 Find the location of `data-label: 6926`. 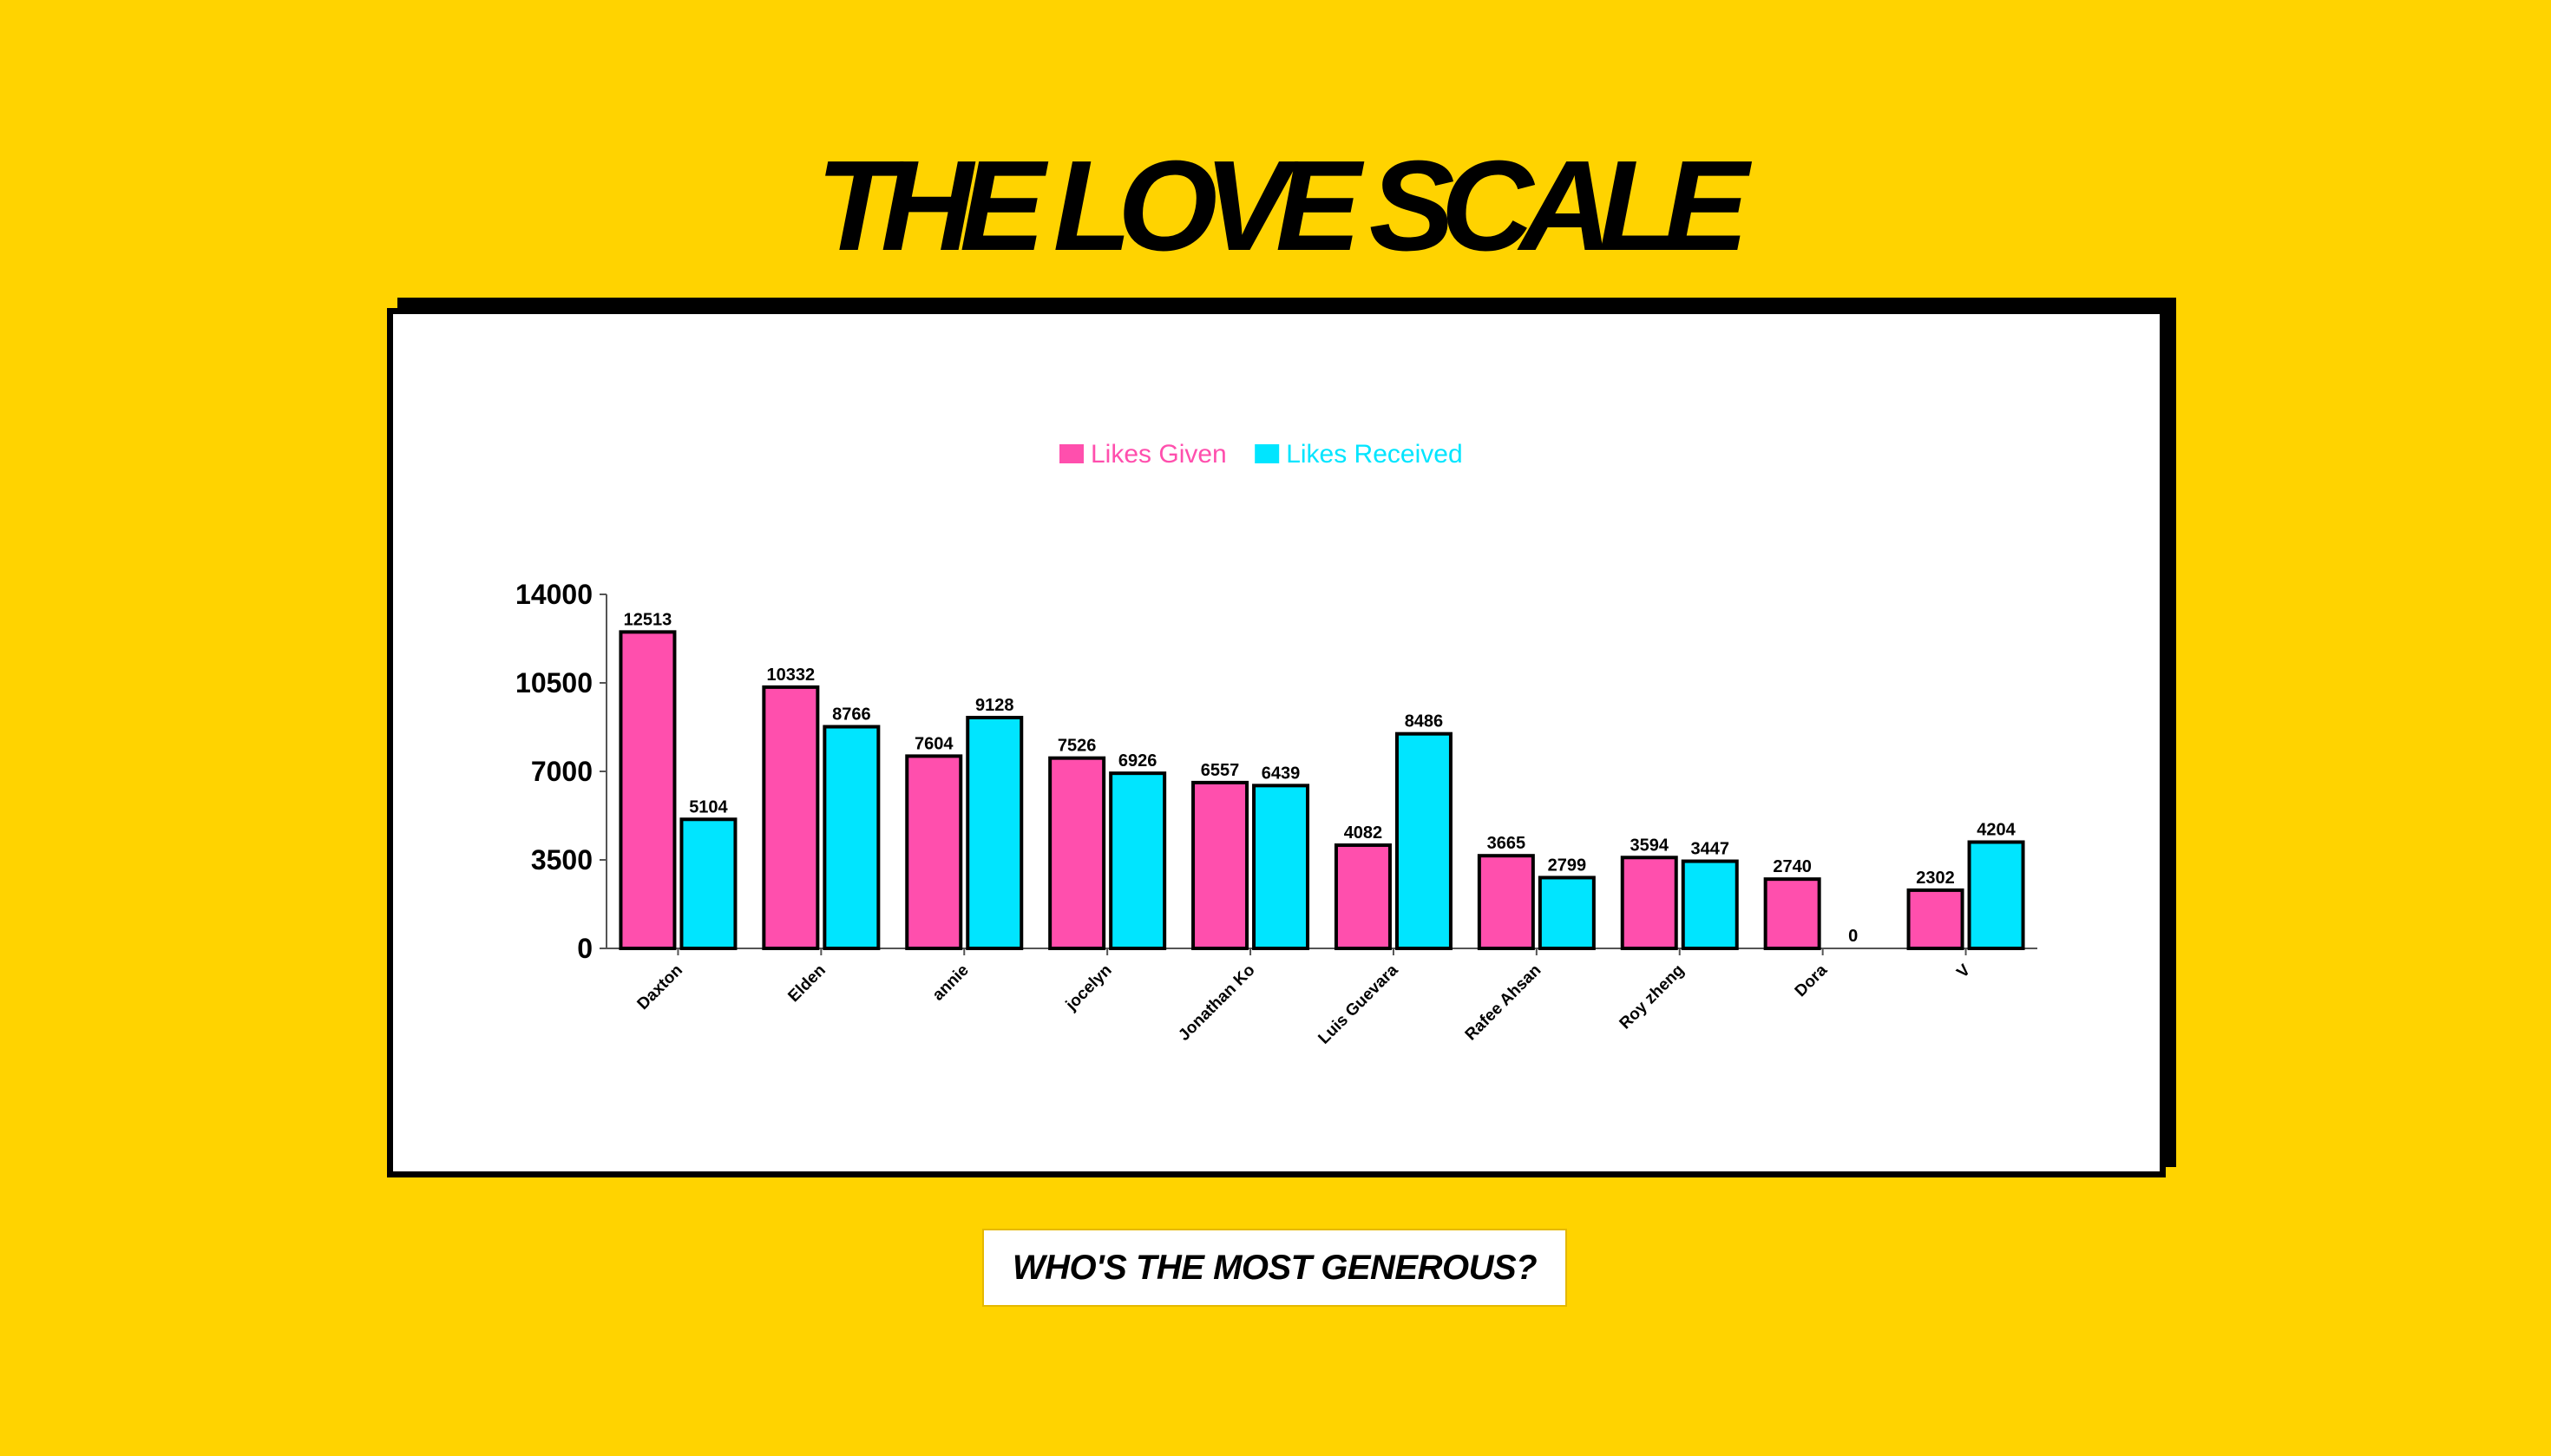

data-label: 6926 is located at coordinates (1137, 761).